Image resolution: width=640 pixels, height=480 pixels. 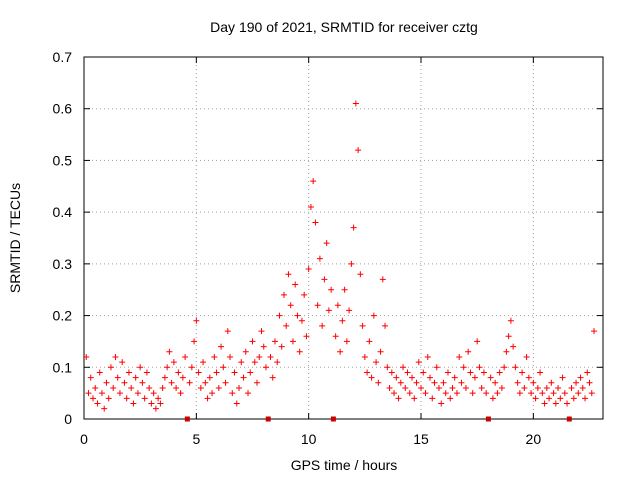 I want to click on y-tick-label: 0.5, so click(x=63, y=160).